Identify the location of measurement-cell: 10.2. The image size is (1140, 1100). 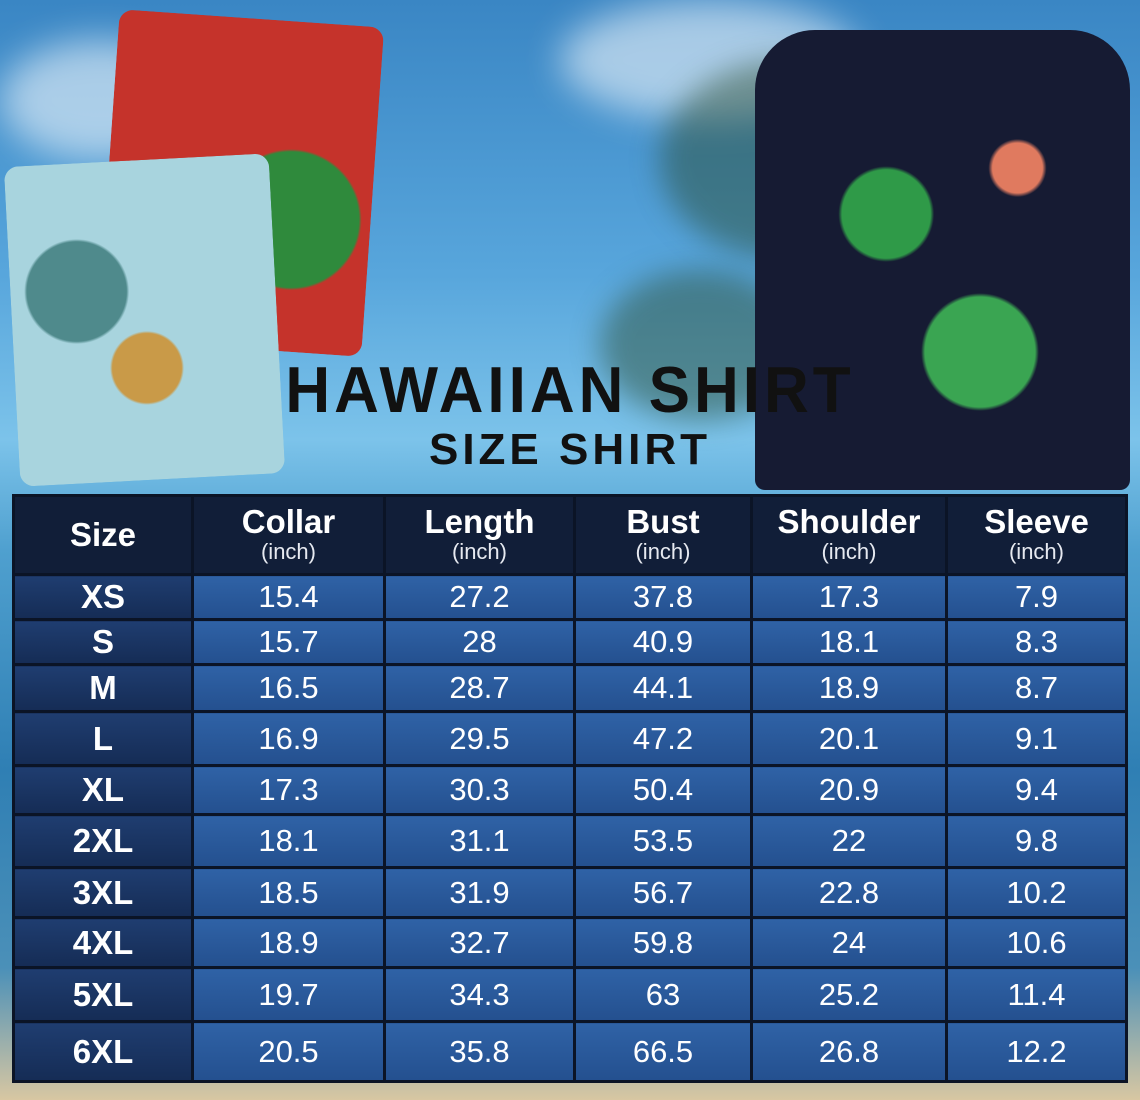
(1036, 892).